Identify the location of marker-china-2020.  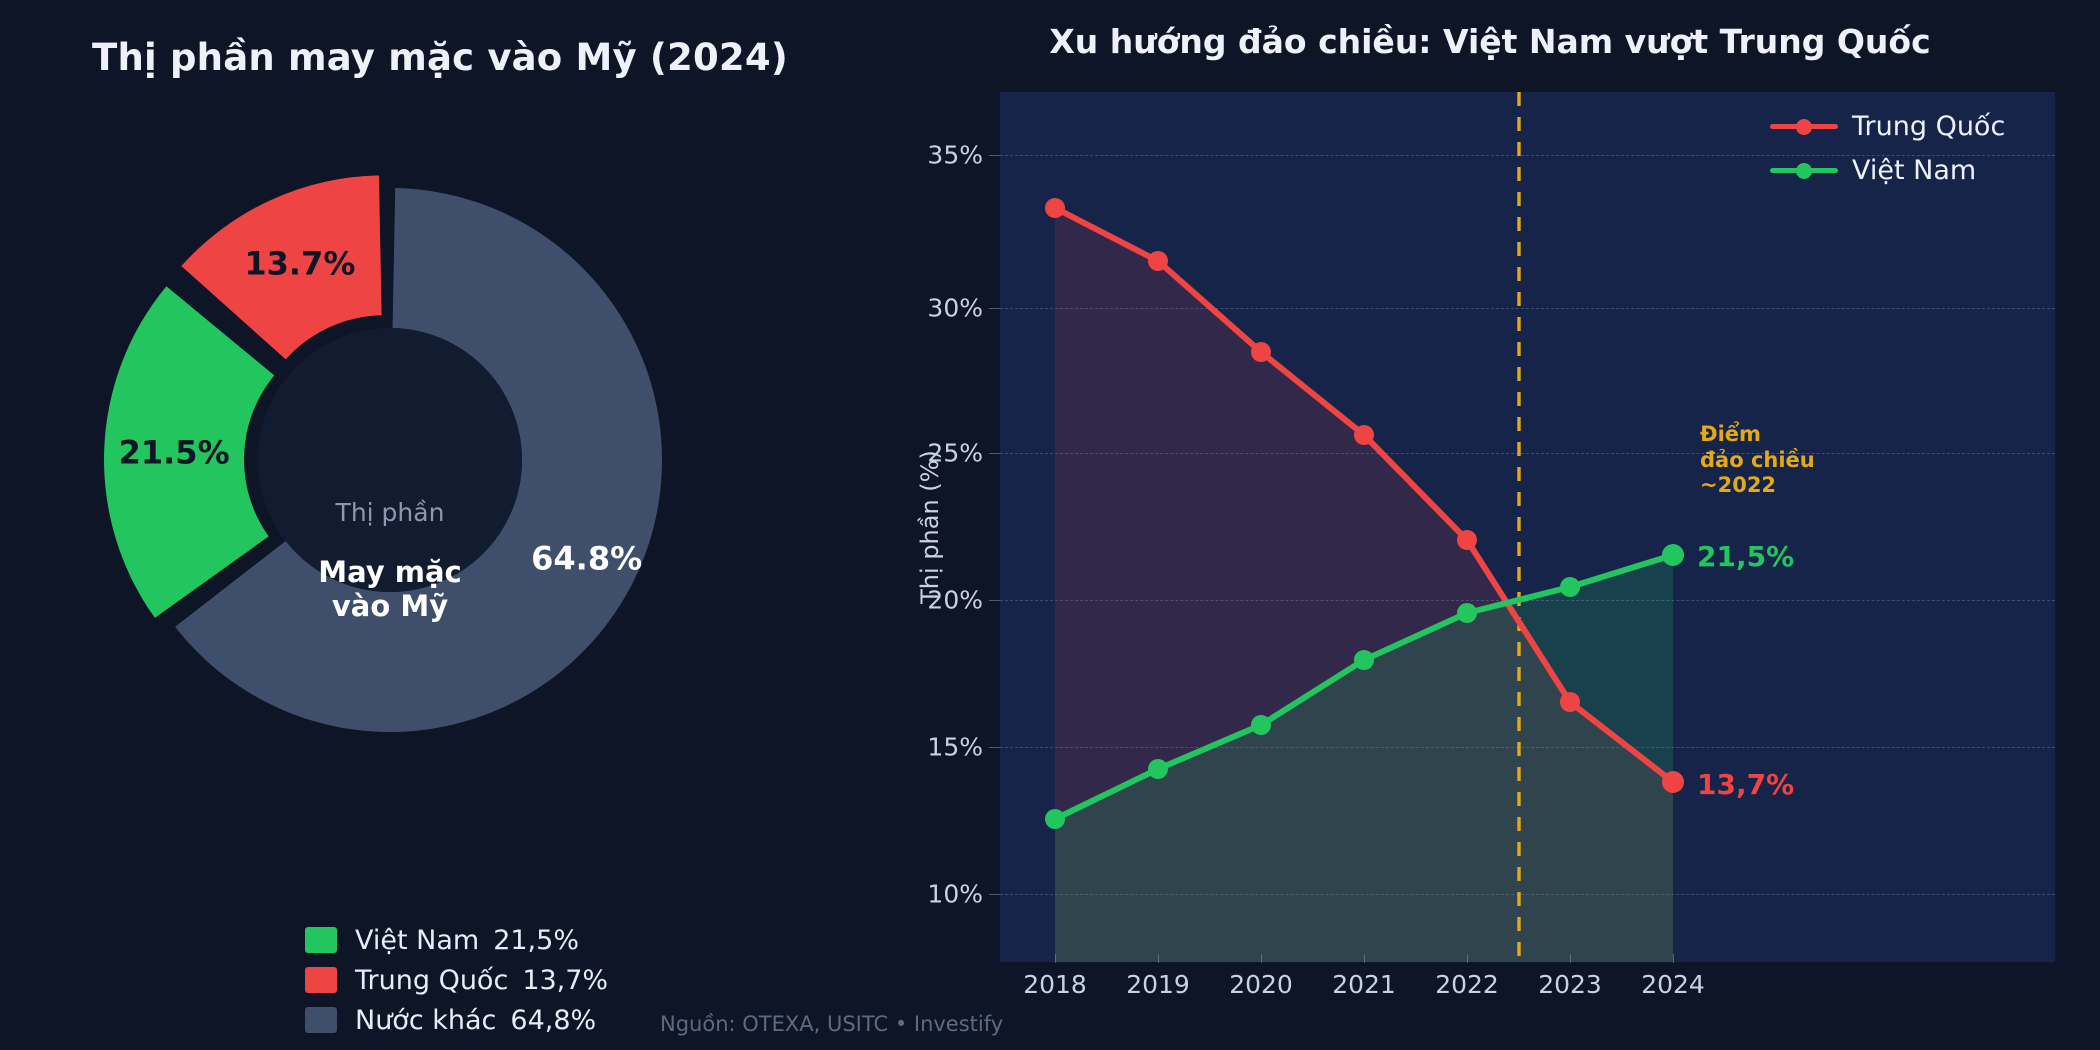
(1261, 352).